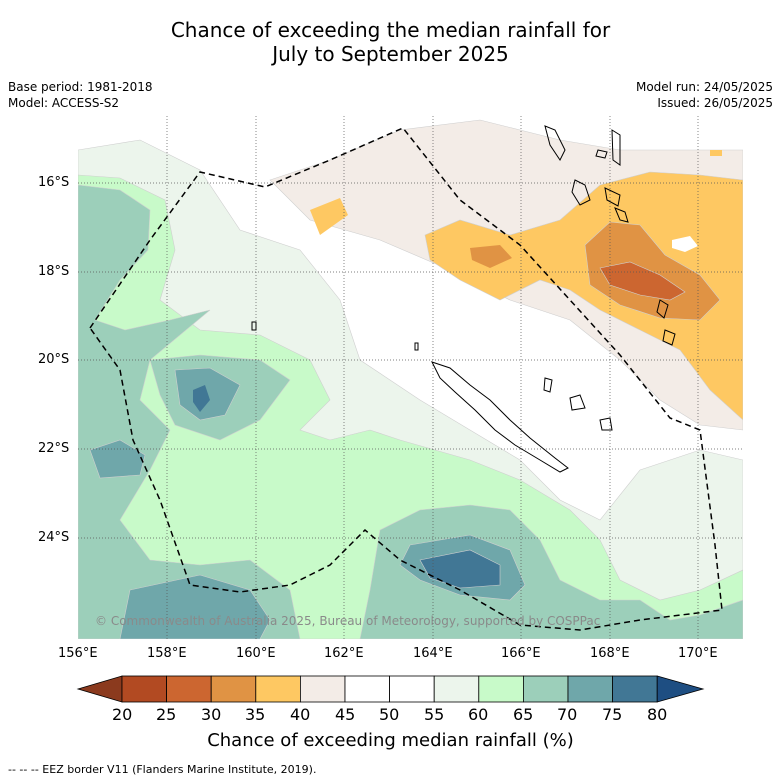  Describe the element at coordinates (329, 216) in the screenshot. I see `contour-band-35-40-patch` at that location.